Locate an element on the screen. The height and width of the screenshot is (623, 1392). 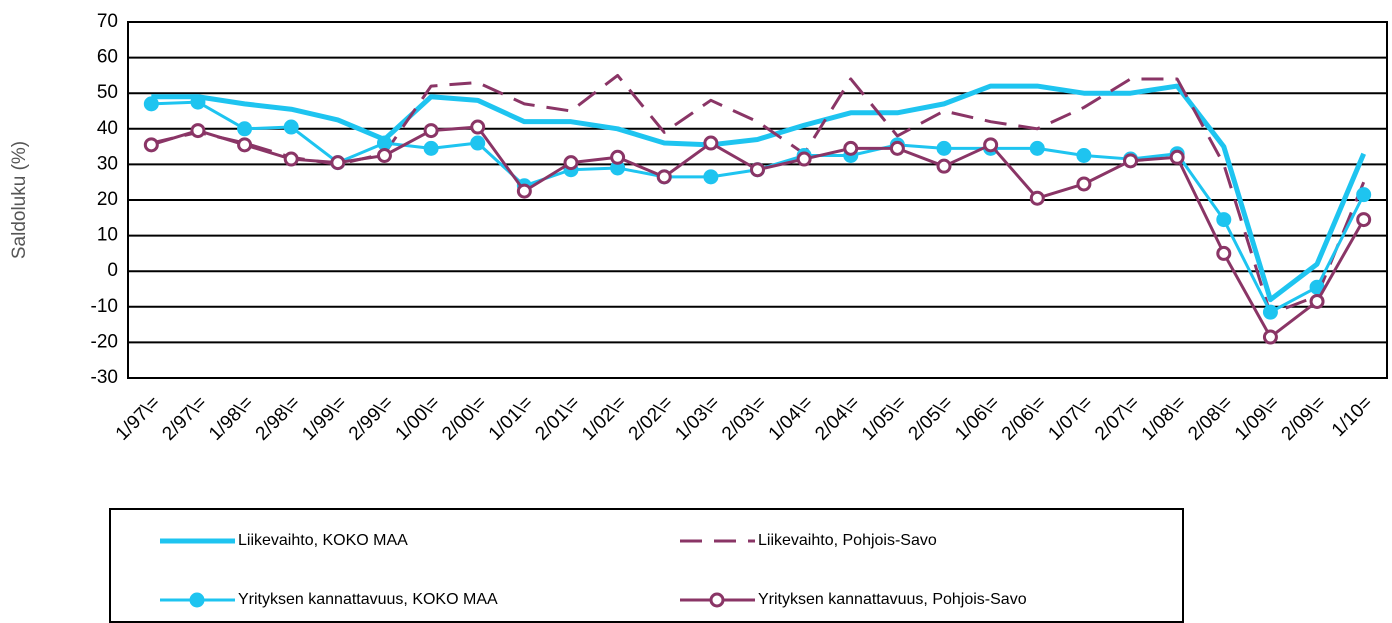
y-axis-label: Saldoluku (%) is located at coordinates (19, 200).